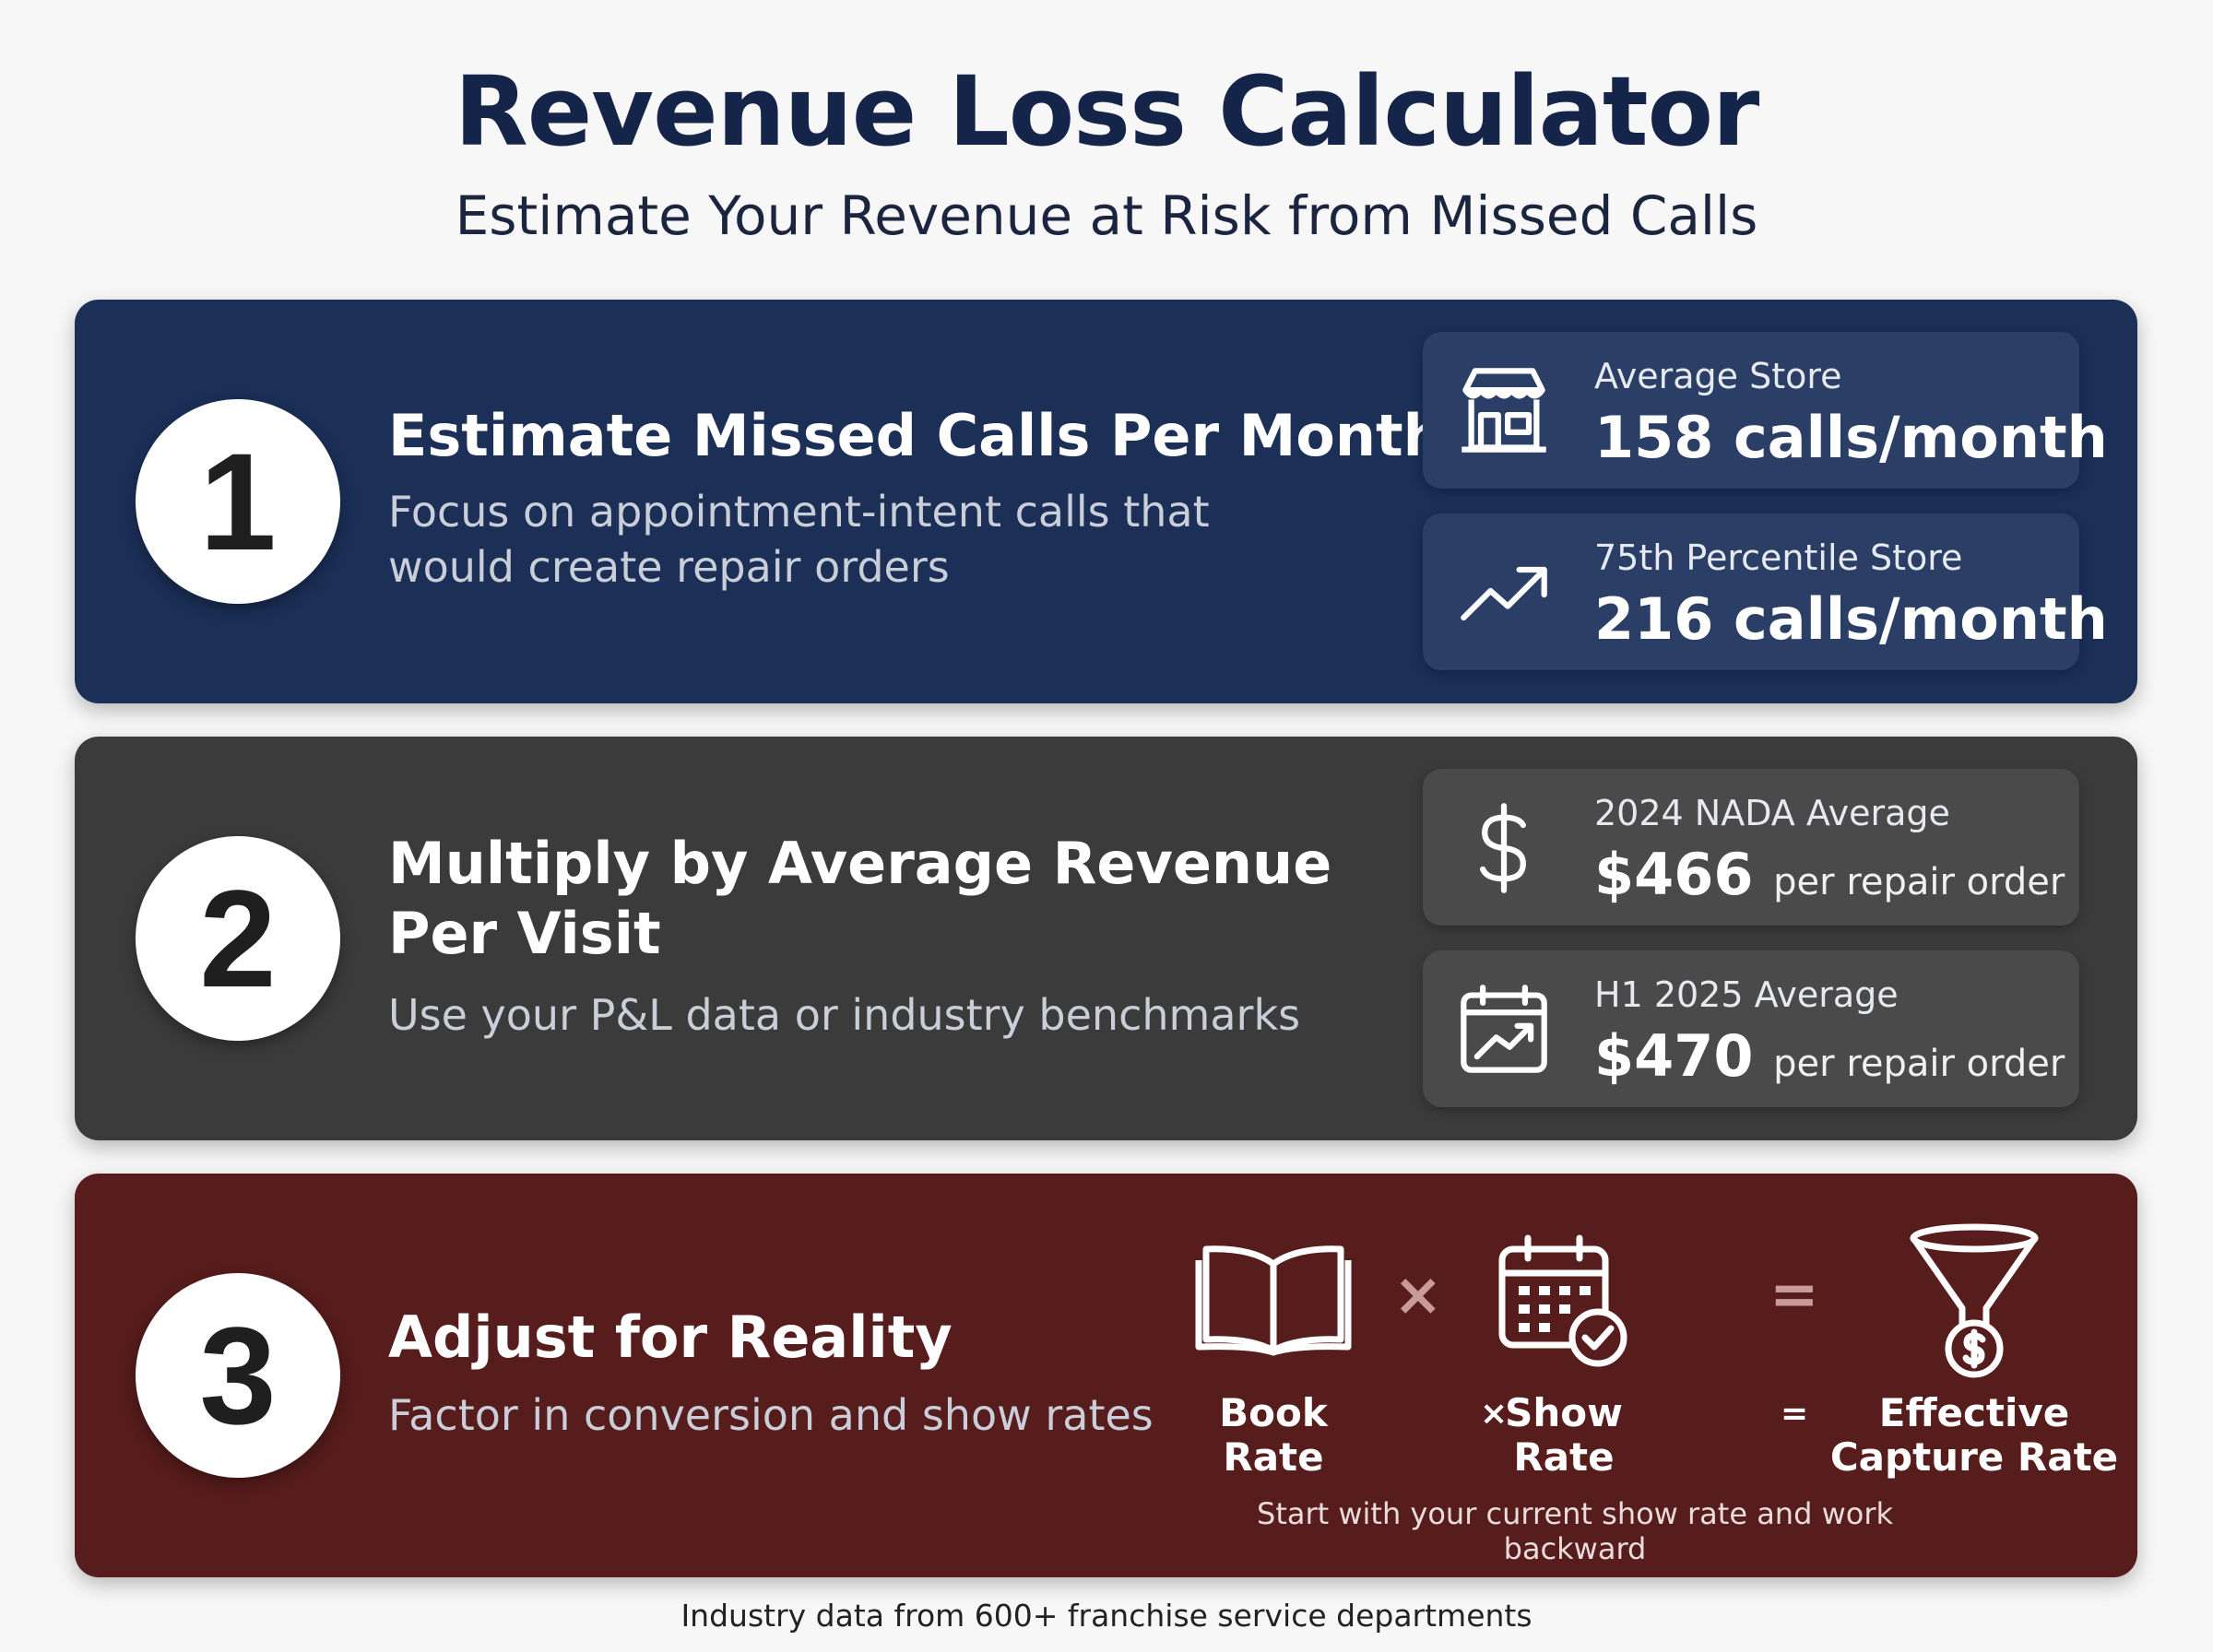 The image size is (2213, 1652). I want to click on show-rate-label: Show Rate, so click(1564, 1435).